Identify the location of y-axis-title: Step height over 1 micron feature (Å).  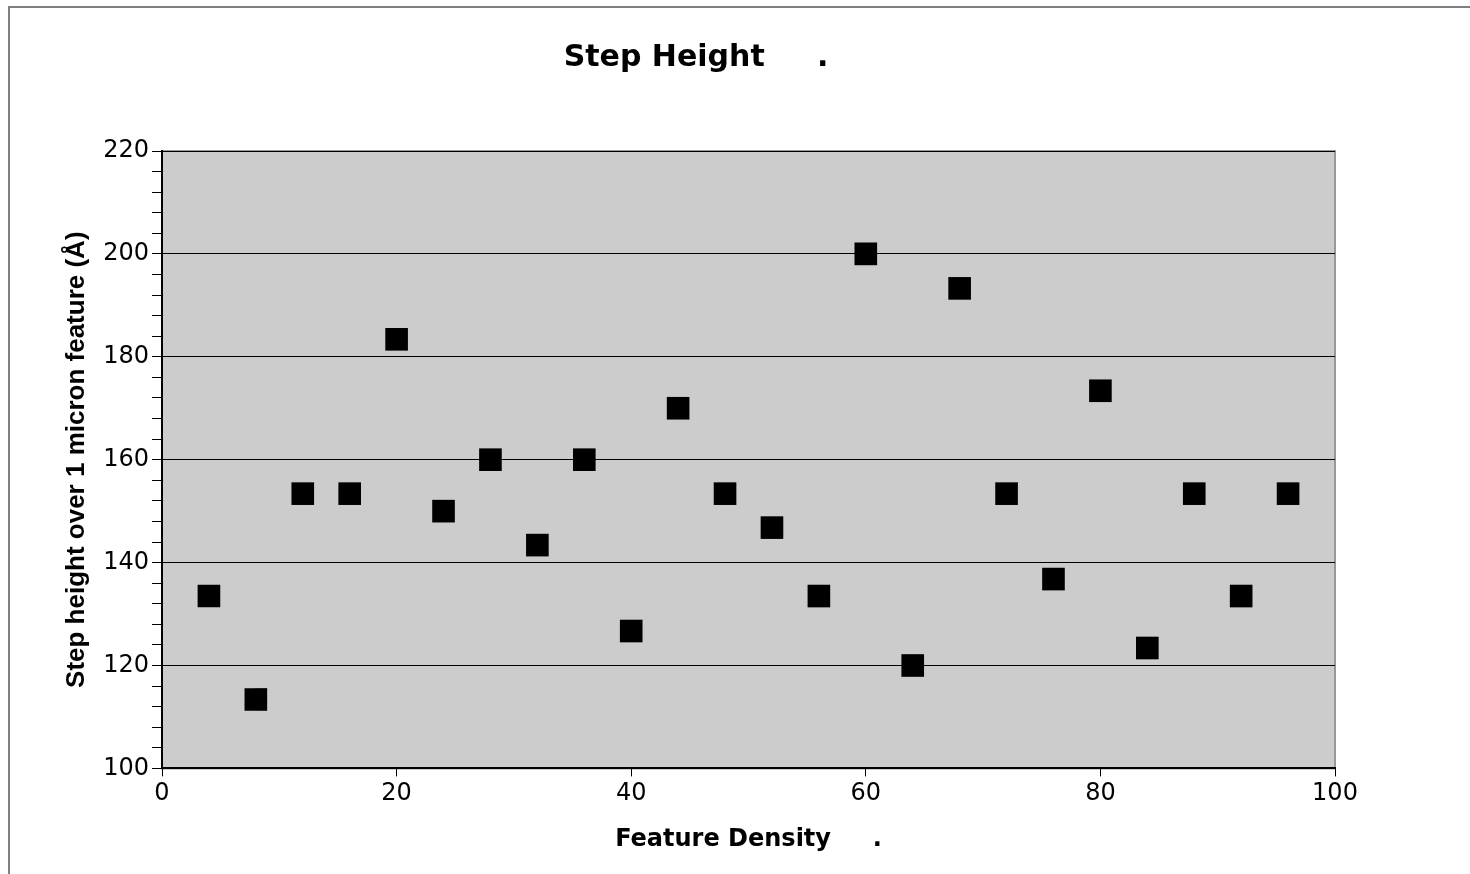
(74, 459).